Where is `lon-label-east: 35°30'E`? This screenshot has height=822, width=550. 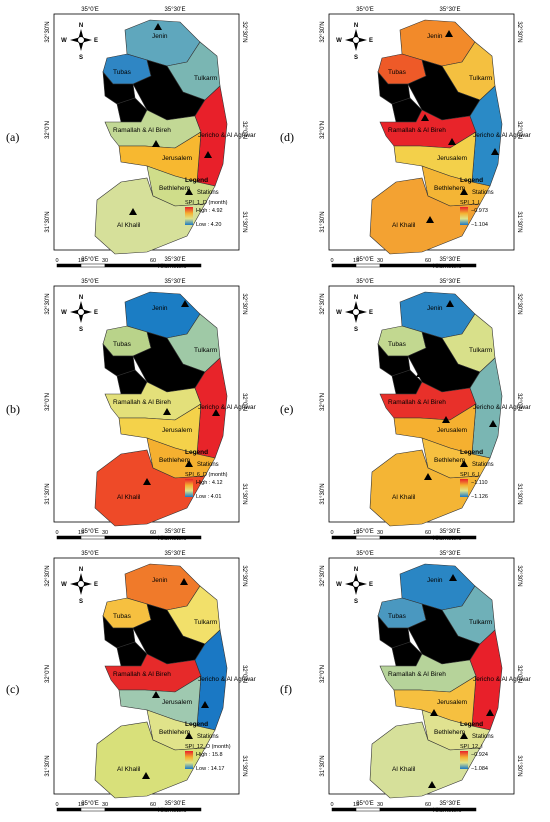 lon-label-east: 35°30'E is located at coordinates (175, 10).